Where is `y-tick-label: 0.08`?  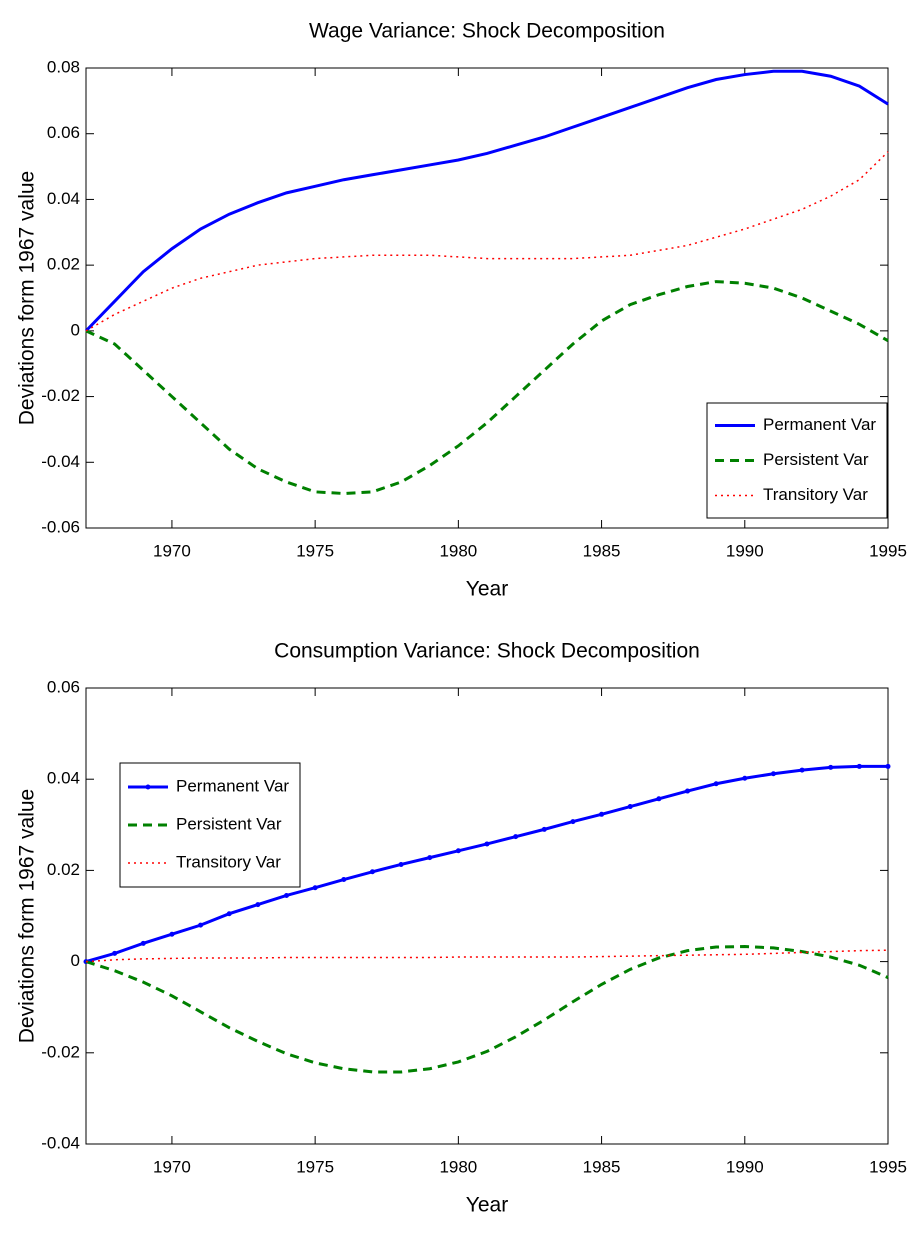
y-tick-label: 0.08 is located at coordinates (63, 66).